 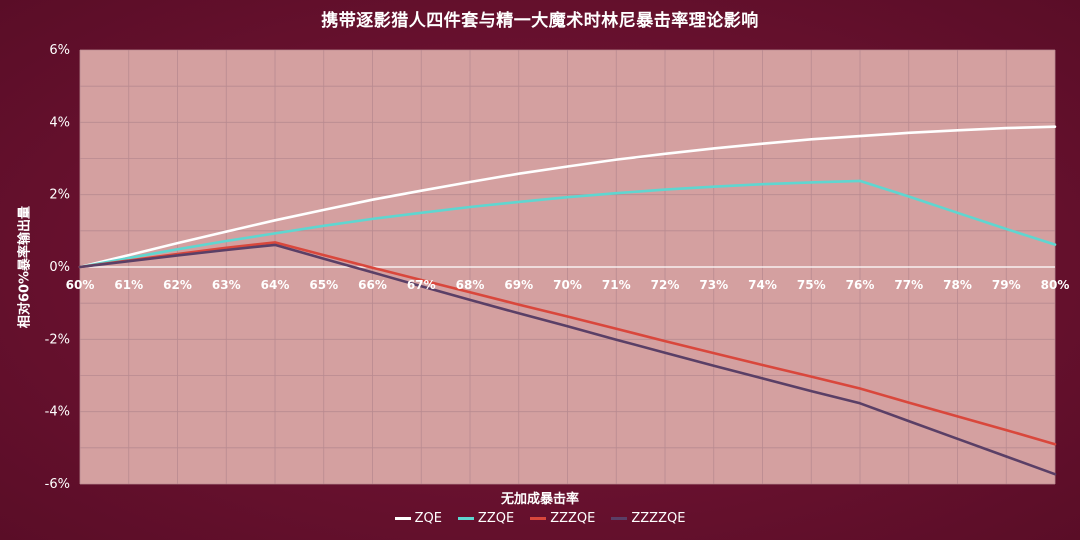 I want to click on chart-title: 携带逐影猎人四件套与精一大魔术时林尼暴击率理论影响, so click(x=540, y=21).